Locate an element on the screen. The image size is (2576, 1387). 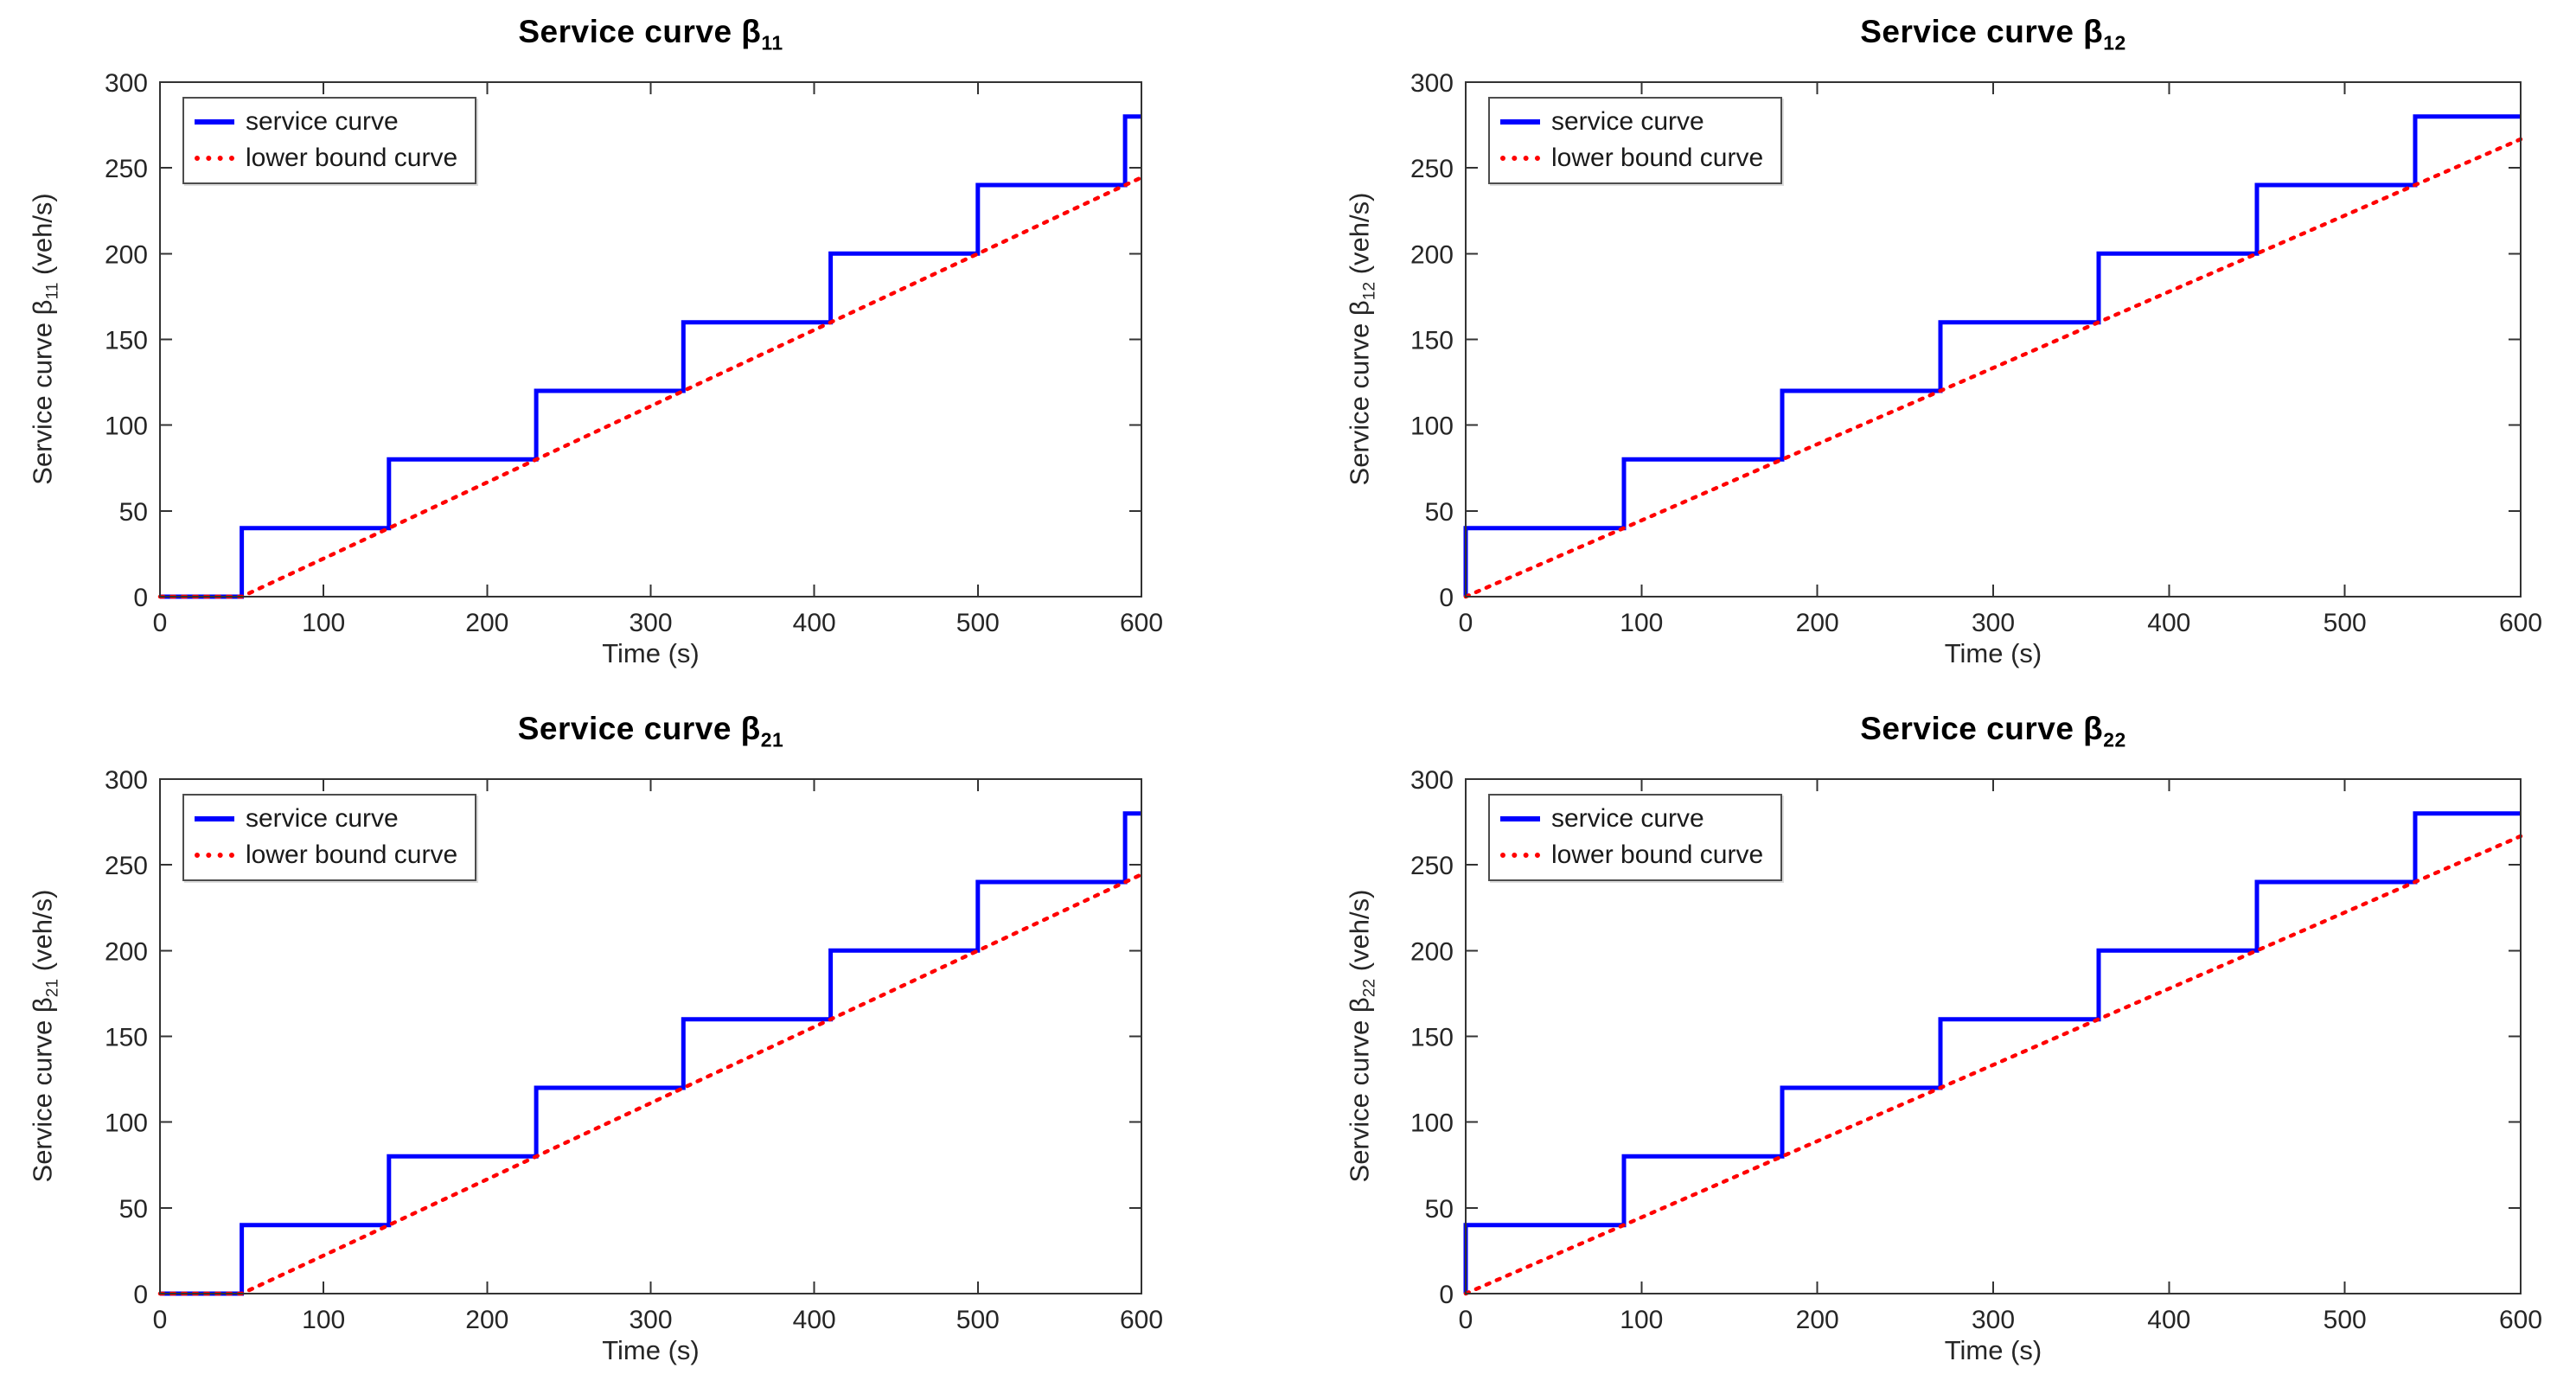
y-axis-label: Service curve β11 (veh/s) is located at coordinates (45, 339).